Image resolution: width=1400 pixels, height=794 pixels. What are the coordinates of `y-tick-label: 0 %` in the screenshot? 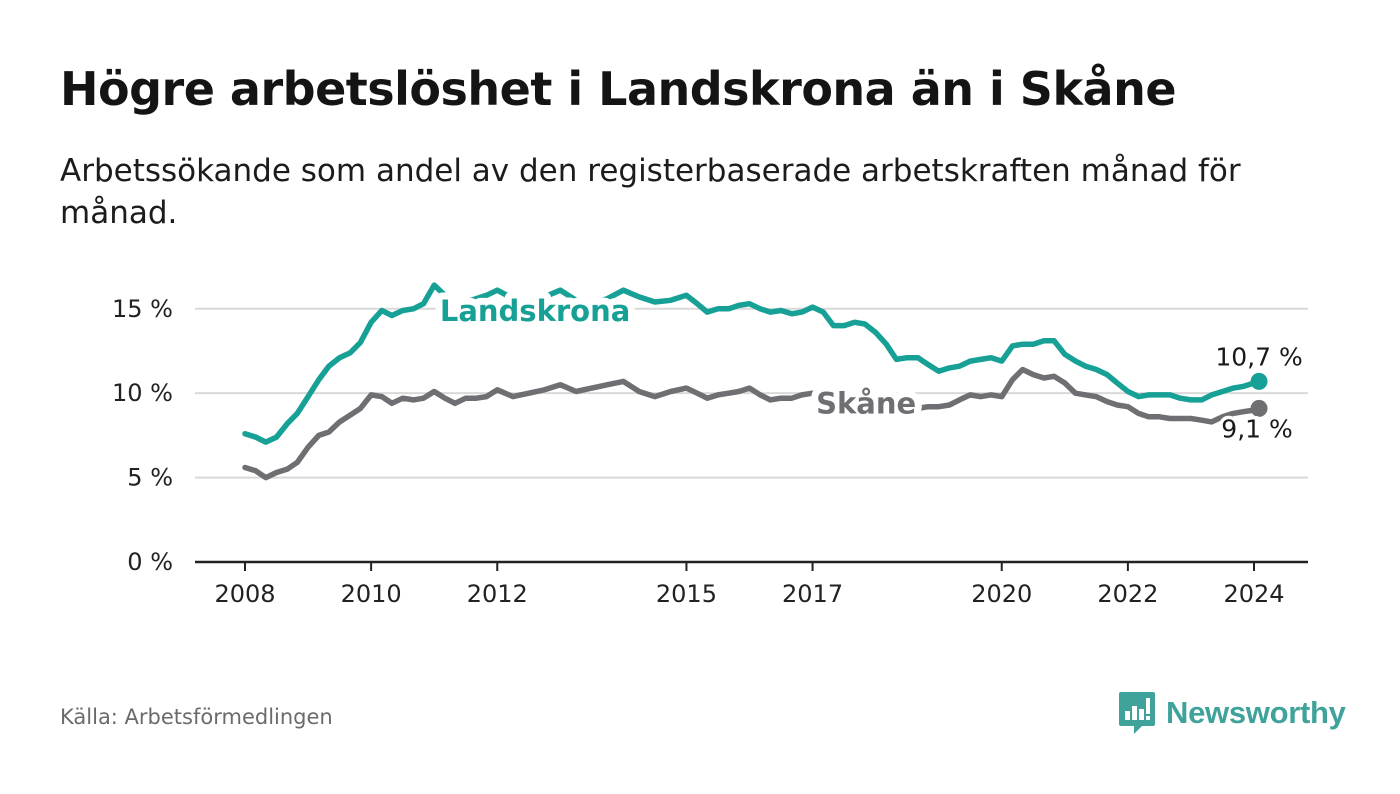 It's located at (150, 562).